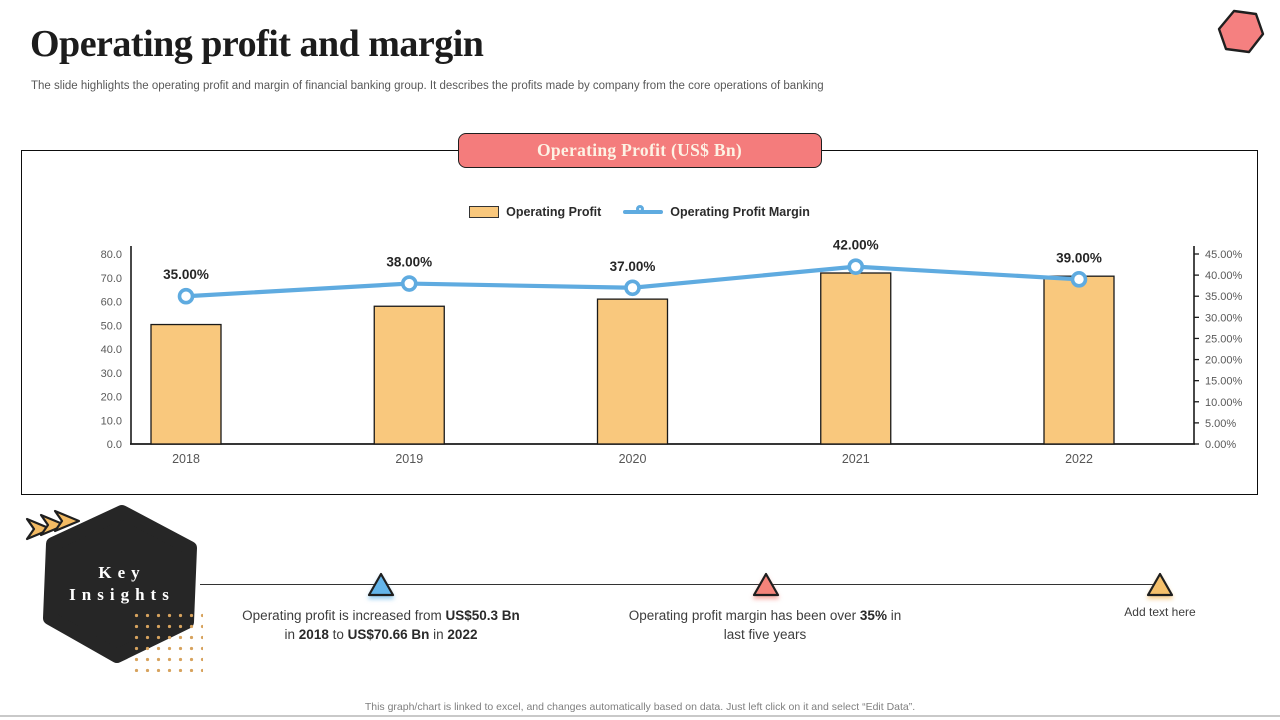 This screenshot has height=720, width=1280. I want to click on svg-text: 80.0, so click(111, 255).